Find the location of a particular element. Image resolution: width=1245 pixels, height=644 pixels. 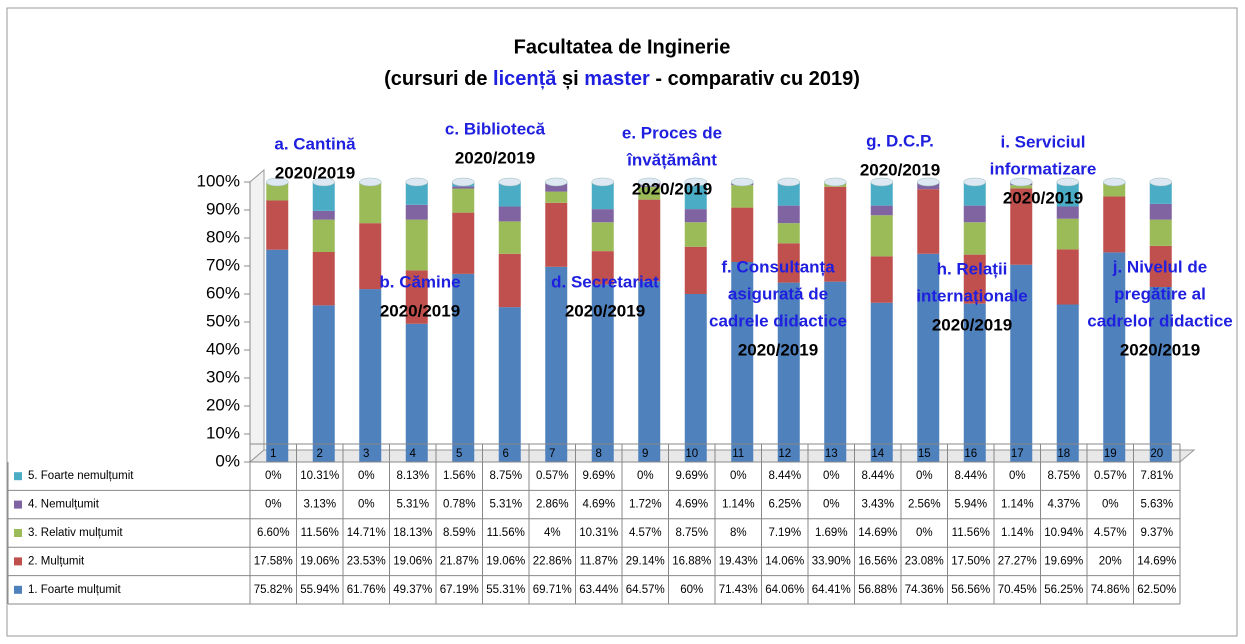

data-label: 2.86% is located at coordinates (552, 505).